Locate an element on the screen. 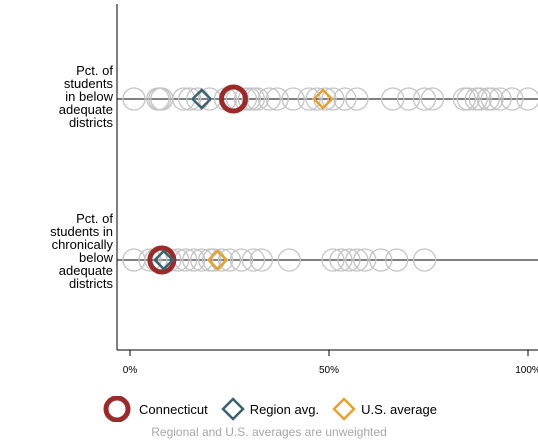 This screenshot has width=538, height=443. legend-item-us-average: U.S. average is located at coordinates (384, 409).